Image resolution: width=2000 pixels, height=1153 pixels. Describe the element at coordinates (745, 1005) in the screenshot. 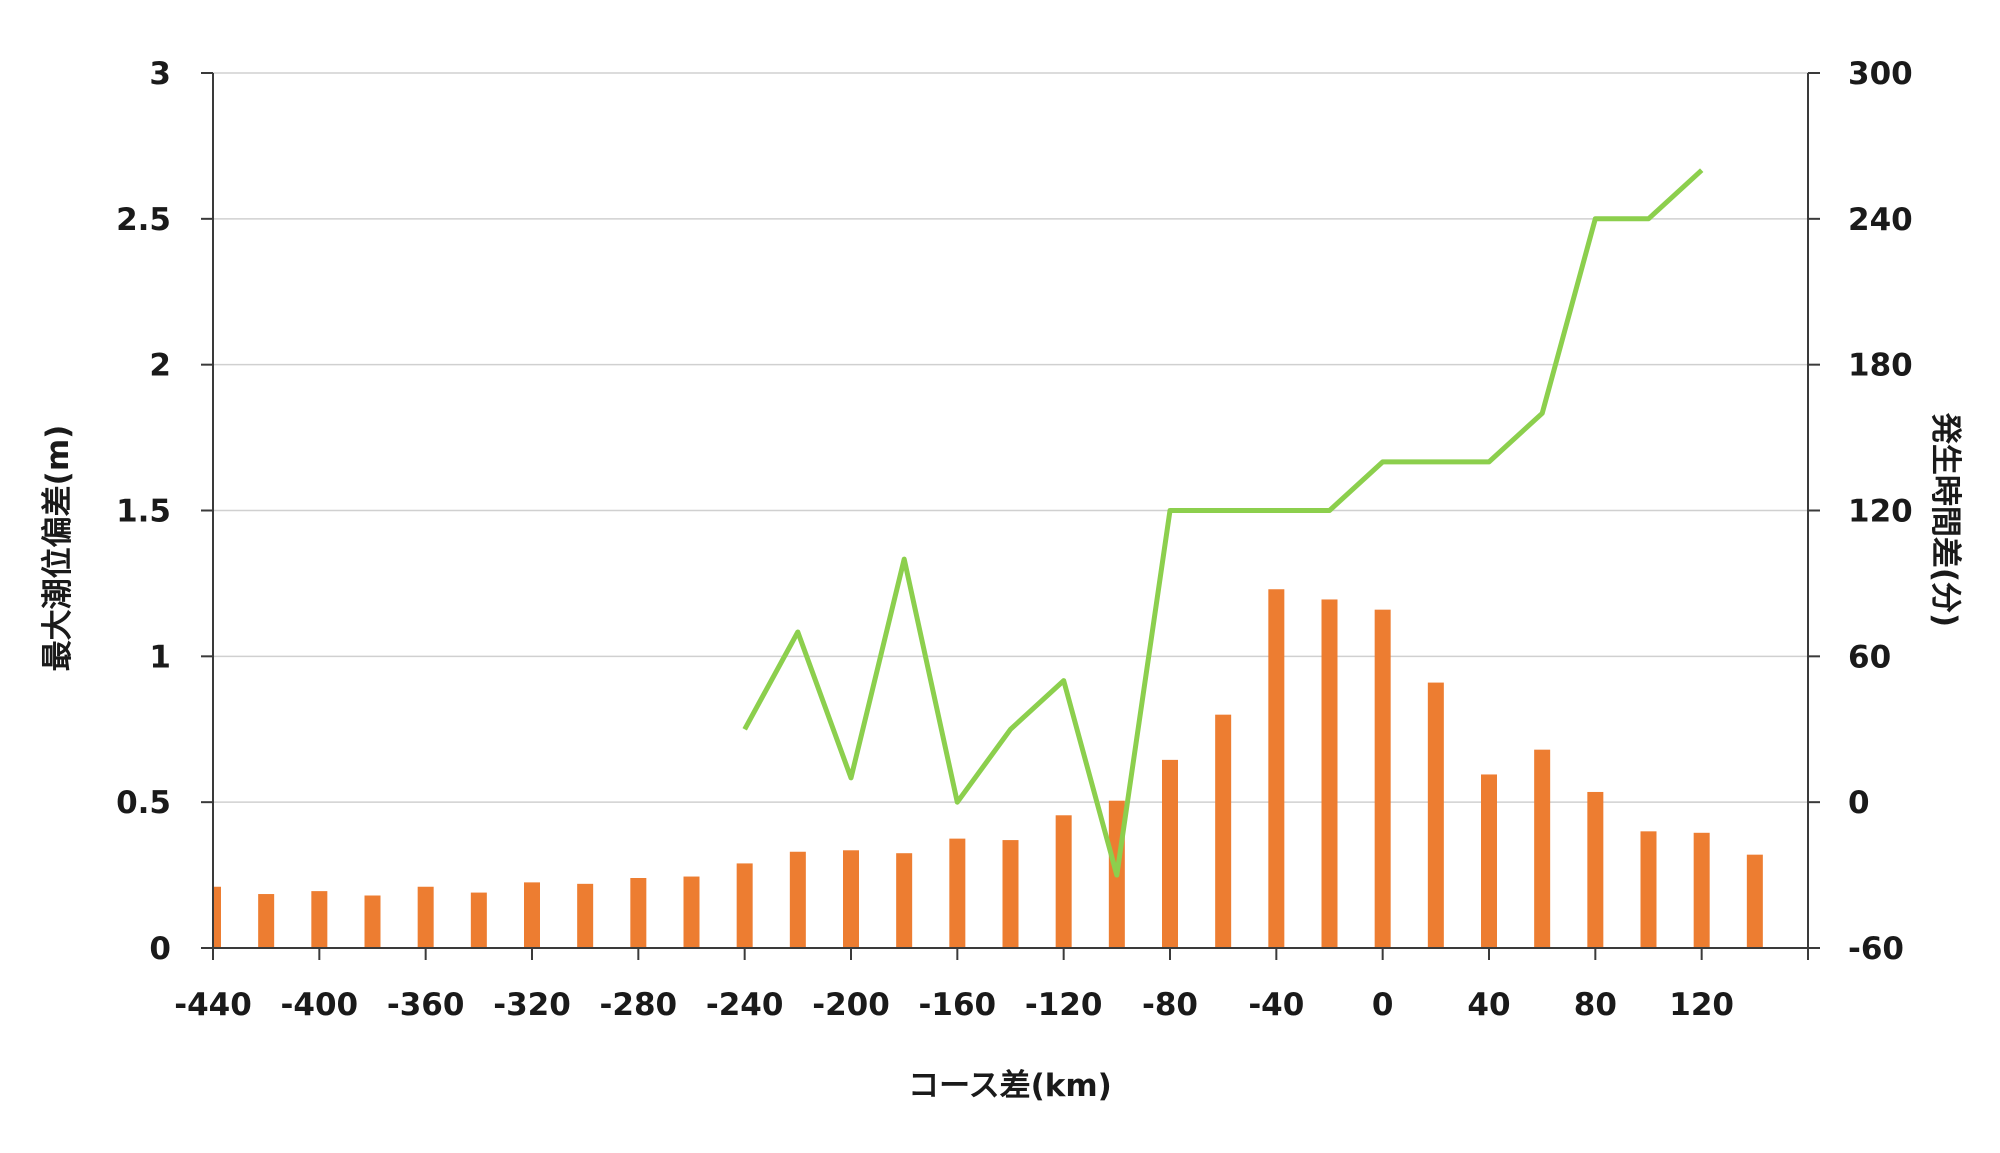

I see `x-tick-label: -240` at that location.